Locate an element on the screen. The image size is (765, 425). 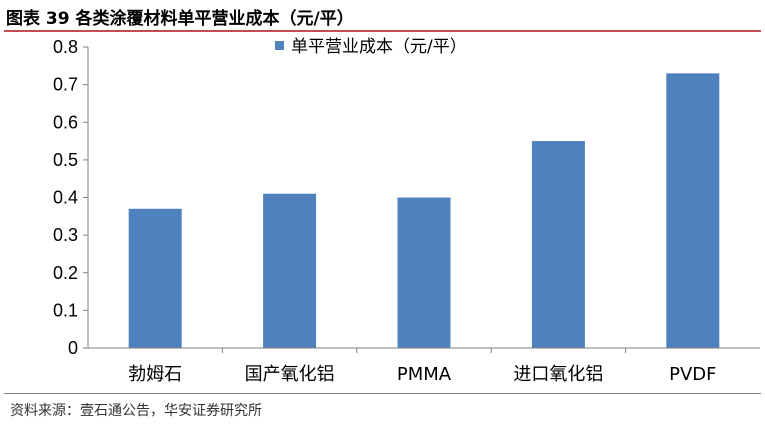
figure-title: 图表 39 各类涂覆材料单平营业成本（元/平） is located at coordinates (180, 19).